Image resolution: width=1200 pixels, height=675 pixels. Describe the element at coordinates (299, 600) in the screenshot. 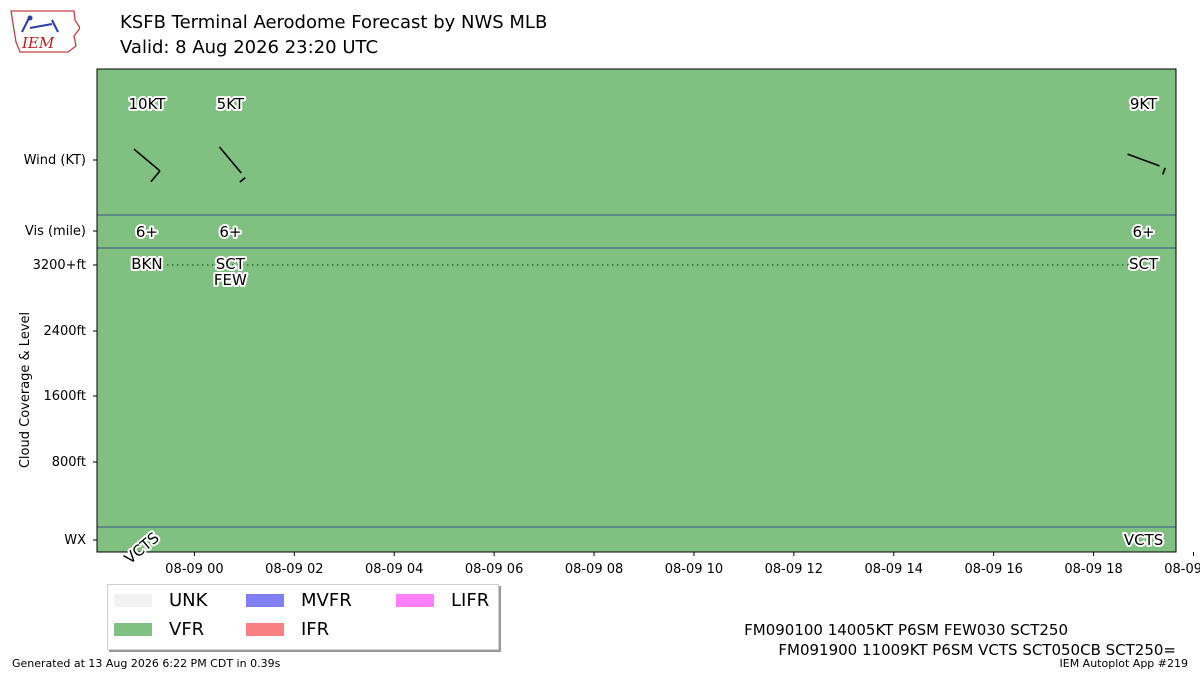

I see `legend-item-mvfr: MVFR` at that location.